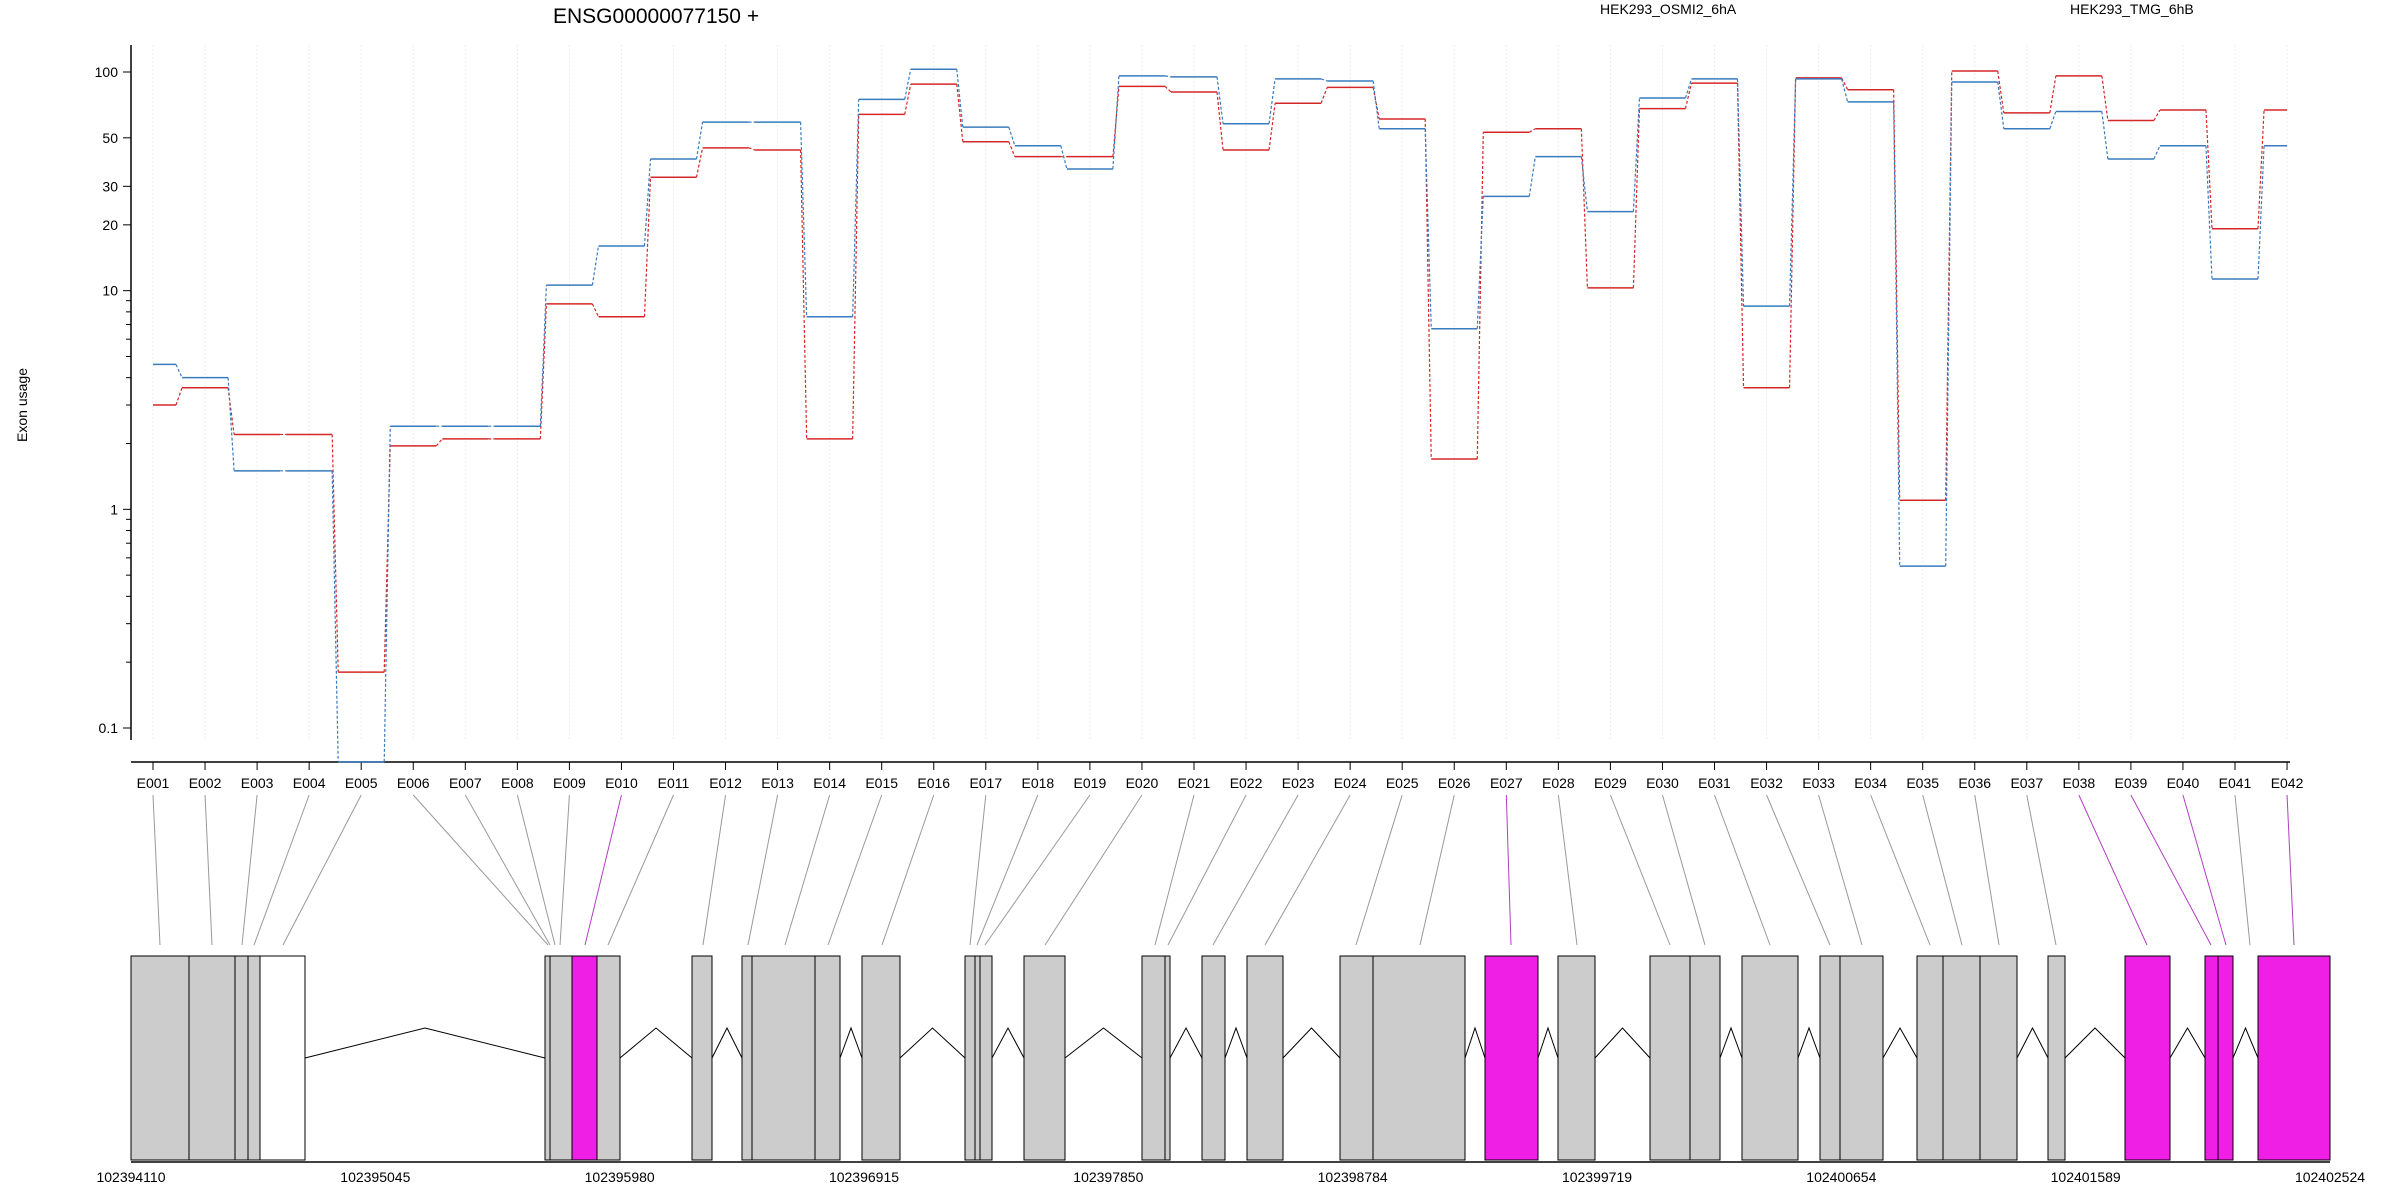 The image size is (2400, 1200). I want to click on x-tick-label: E024, so click(1350, 783).